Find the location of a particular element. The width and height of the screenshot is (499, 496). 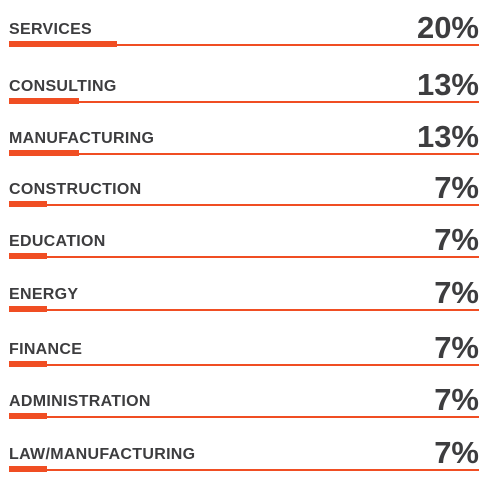

category-label: FINANCE is located at coordinates (46, 349).